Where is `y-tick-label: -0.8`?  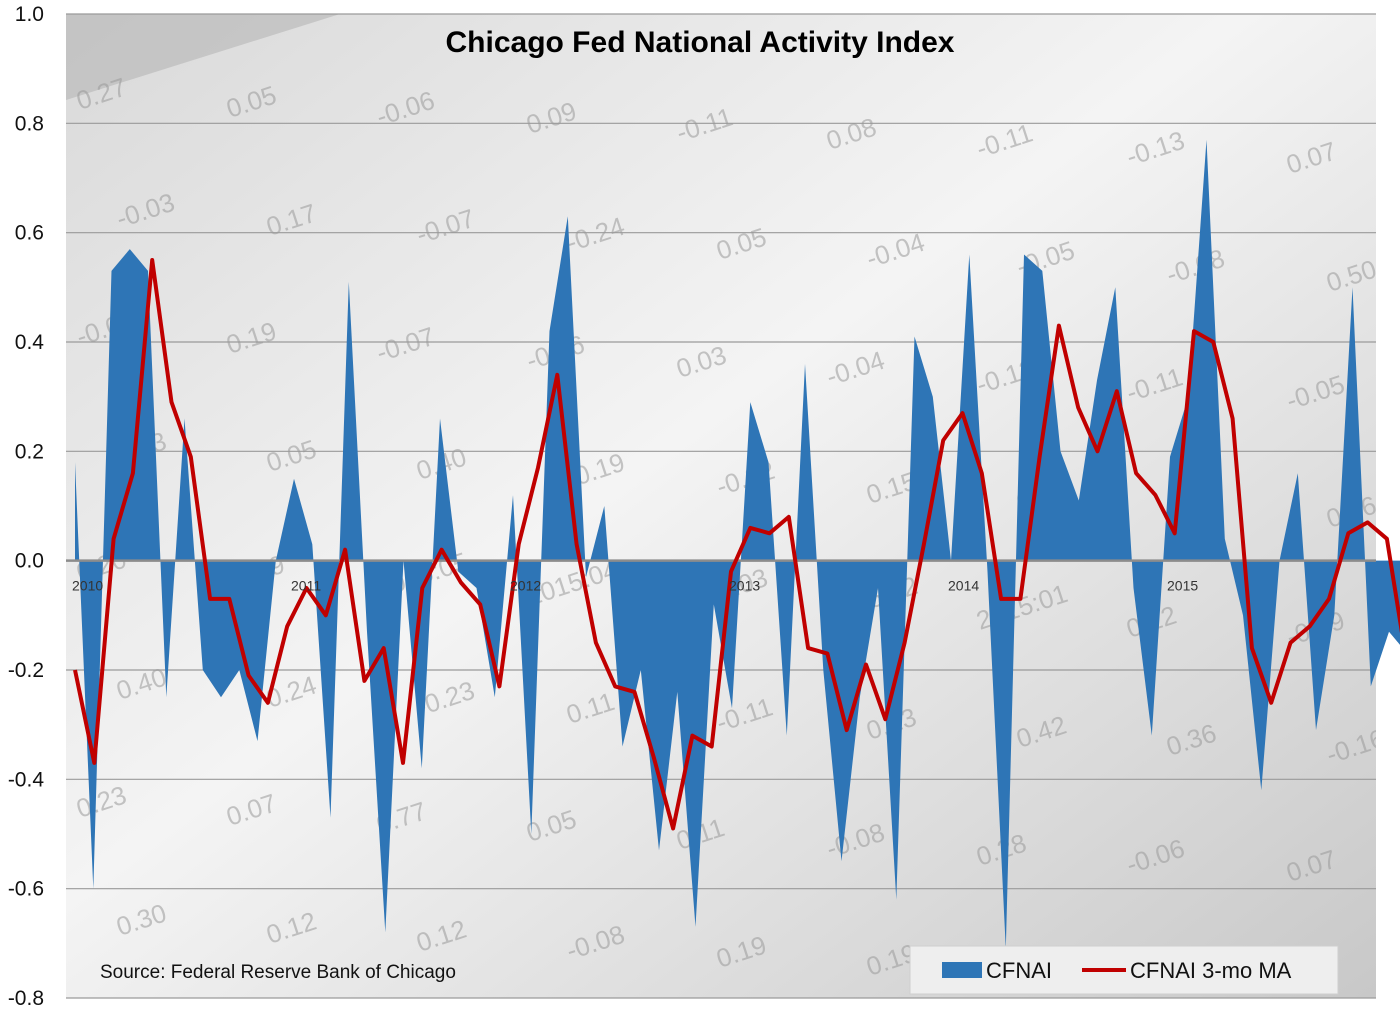
y-tick-label: -0.8 is located at coordinates (26, 998).